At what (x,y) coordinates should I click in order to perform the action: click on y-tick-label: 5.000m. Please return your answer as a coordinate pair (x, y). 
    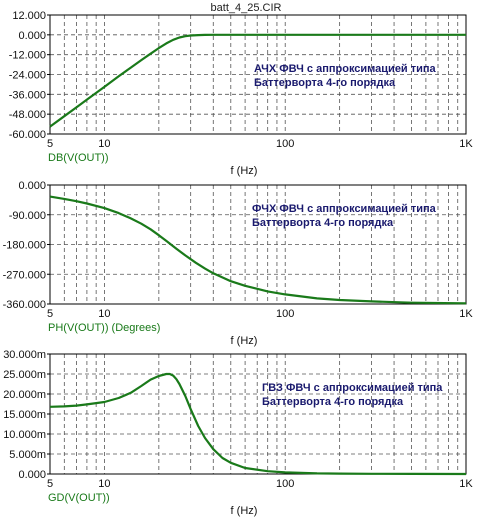
    Looking at the image, I should click on (27, 455).